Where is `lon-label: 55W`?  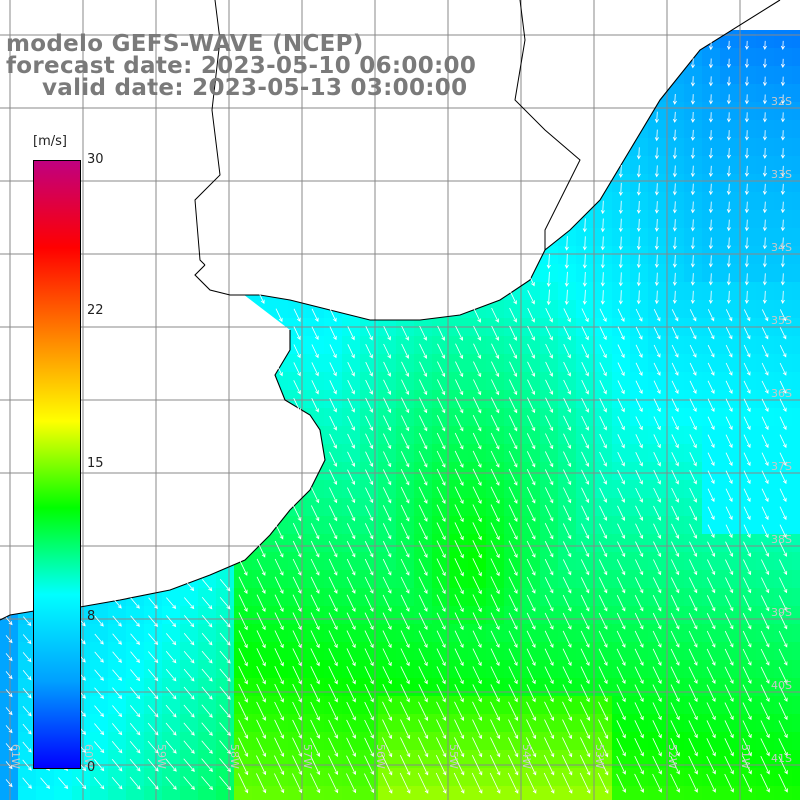 lon-label: 55W is located at coordinates (453, 756).